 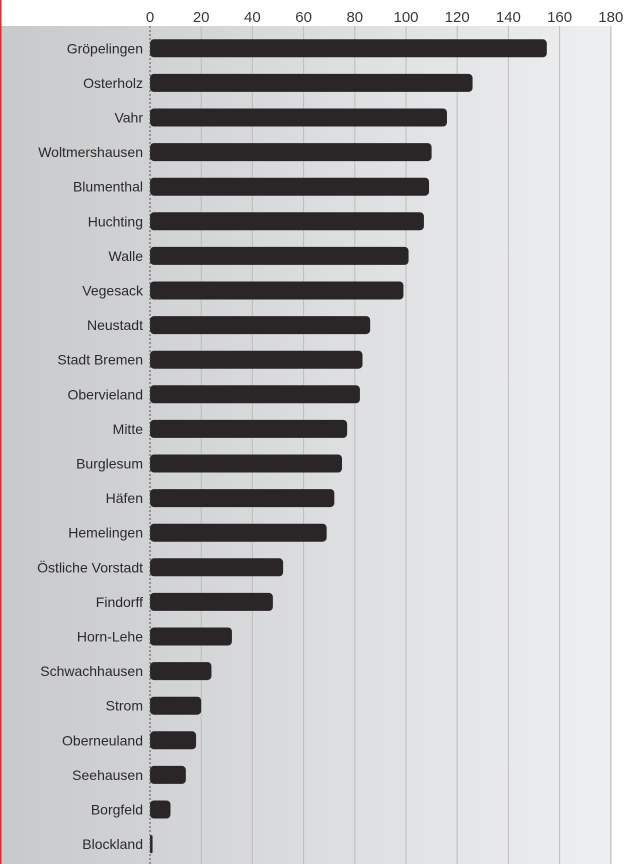 What do you see at coordinates (354, 17) in the screenshot?
I see `x-tick-label: 80` at bounding box center [354, 17].